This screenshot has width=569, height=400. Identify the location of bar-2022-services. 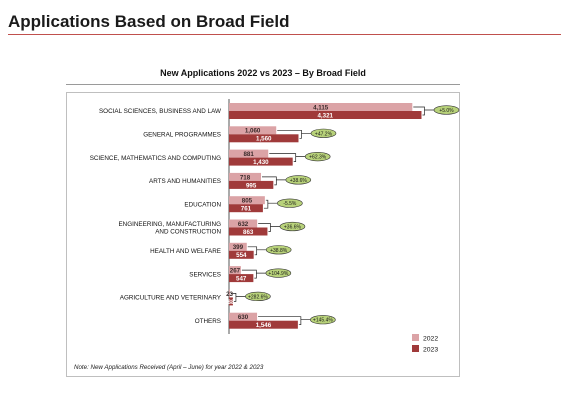
(235, 270).